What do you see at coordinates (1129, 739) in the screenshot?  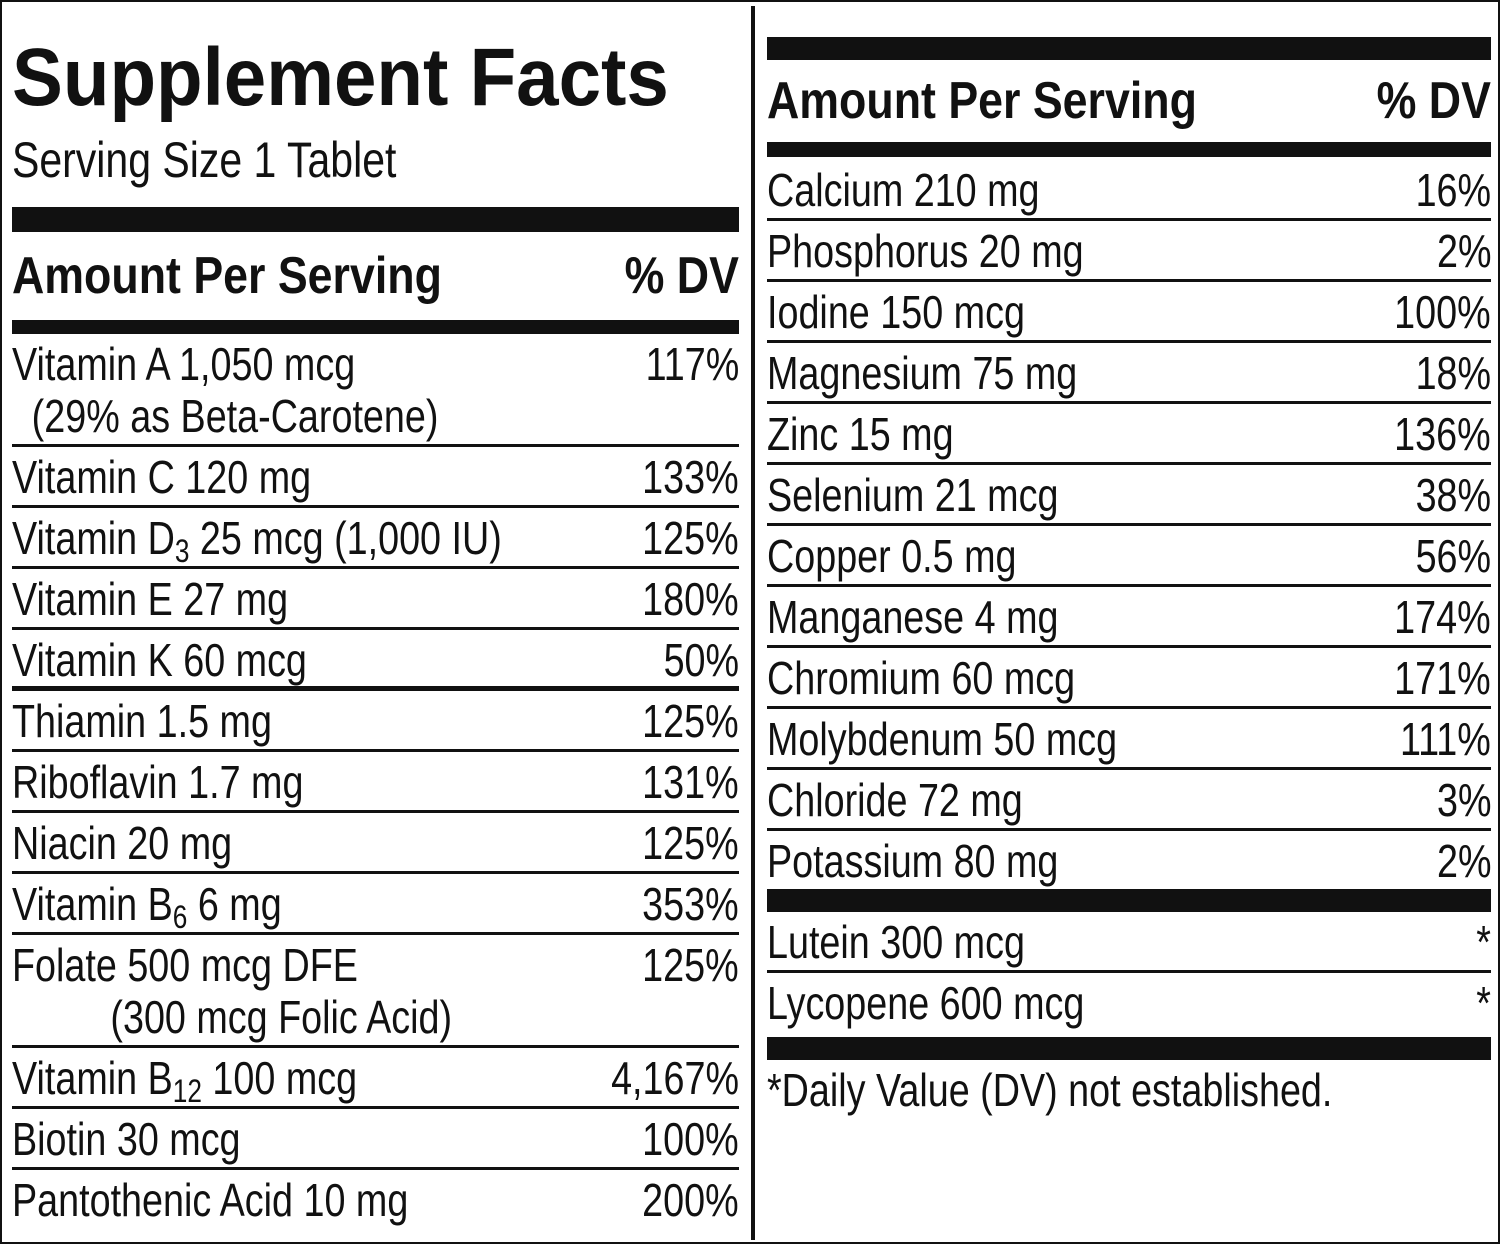 I see `nutrient-row: Molybdenum 50 mcg 111%` at bounding box center [1129, 739].